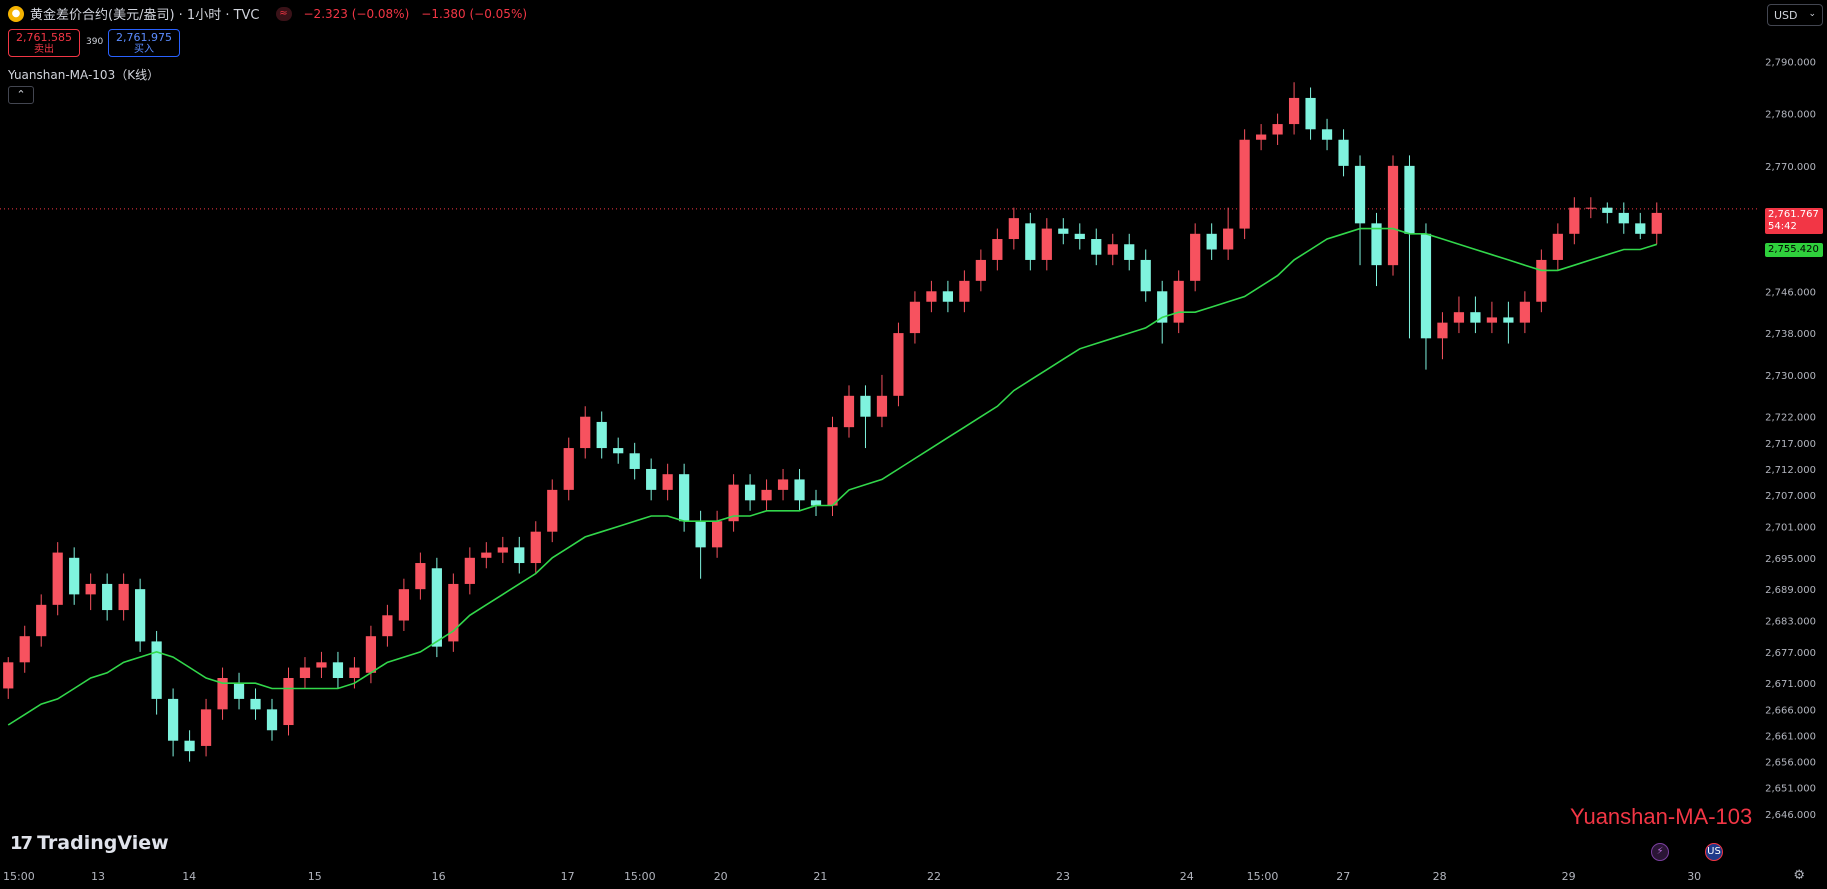 This screenshot has width=1827, height=889. Describe the element at coordinates (1790, 167) in the screenshot. I see `y-tick-label: 2,770.000` at that location.